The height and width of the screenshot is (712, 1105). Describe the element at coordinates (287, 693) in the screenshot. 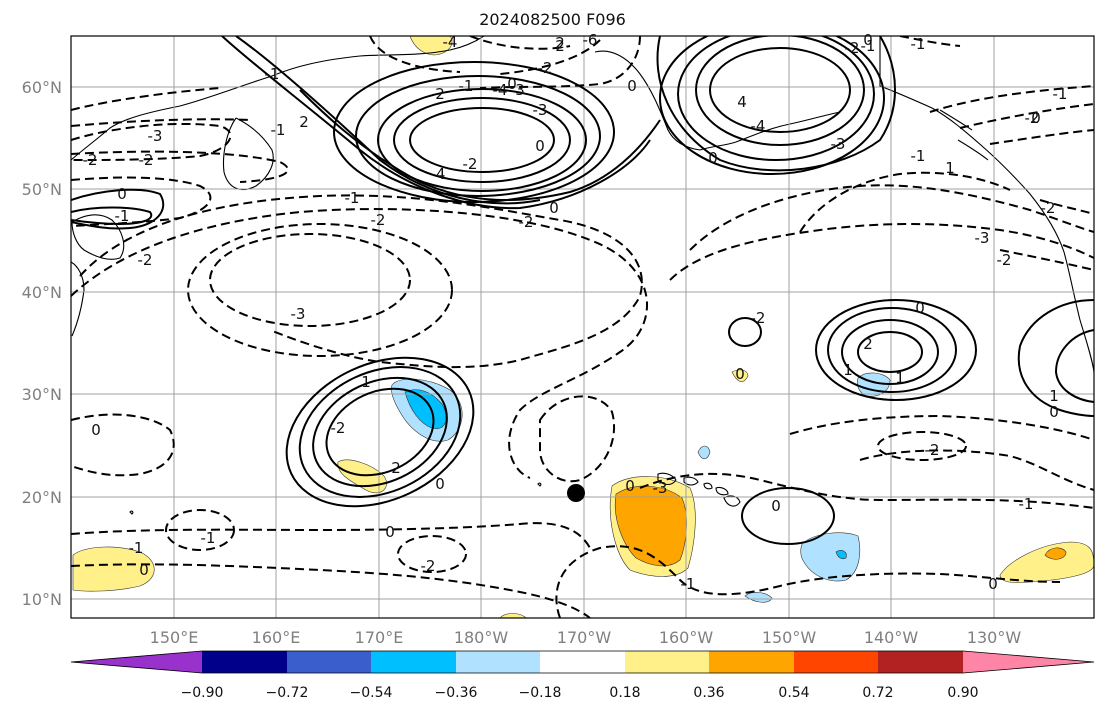

I see `colorbar-tick: −0.72` at that location.